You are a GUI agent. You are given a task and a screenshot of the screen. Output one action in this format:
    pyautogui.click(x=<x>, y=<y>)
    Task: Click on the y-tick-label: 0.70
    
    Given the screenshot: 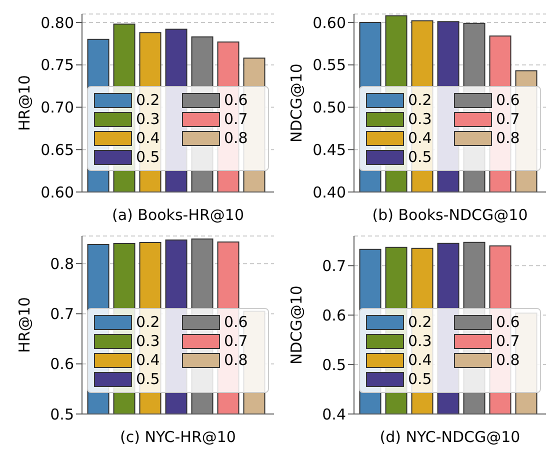 What is the action you would take?
    pyautogui.click(x=57, y=107)
    